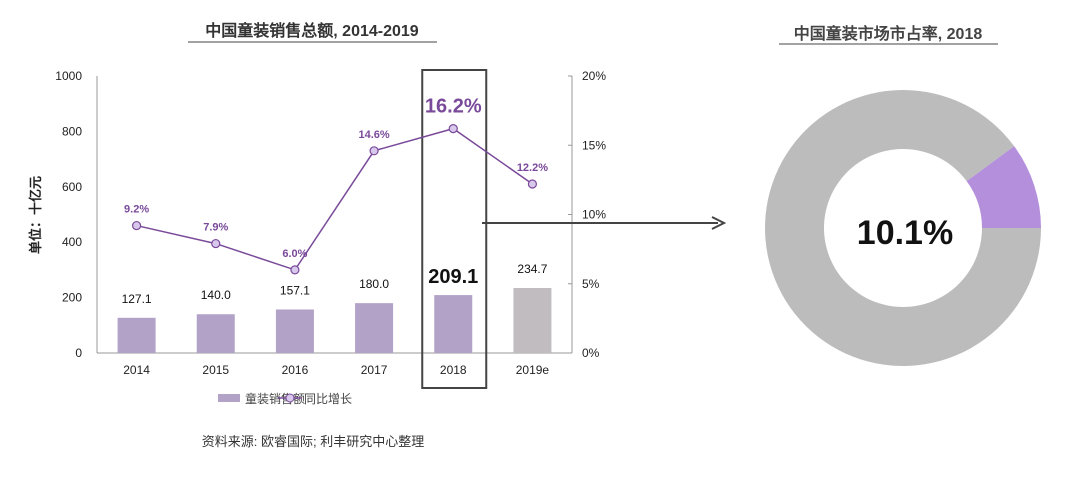 Image resolution: width=1080 pixels, height=484 pixels. I want to click on y-tick-label: 600, so click(72, 187).